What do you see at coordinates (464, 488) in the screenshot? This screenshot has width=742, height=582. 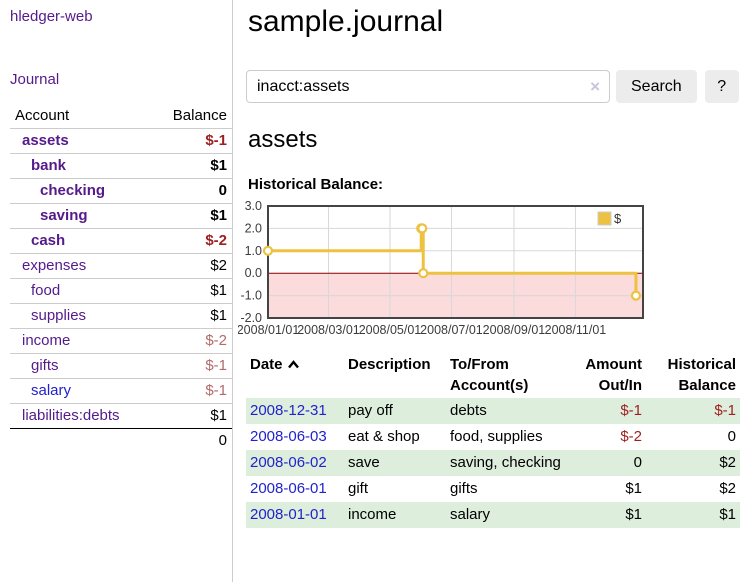 I see `transaction-accounts: gifts` at bounding box center [464, 488].